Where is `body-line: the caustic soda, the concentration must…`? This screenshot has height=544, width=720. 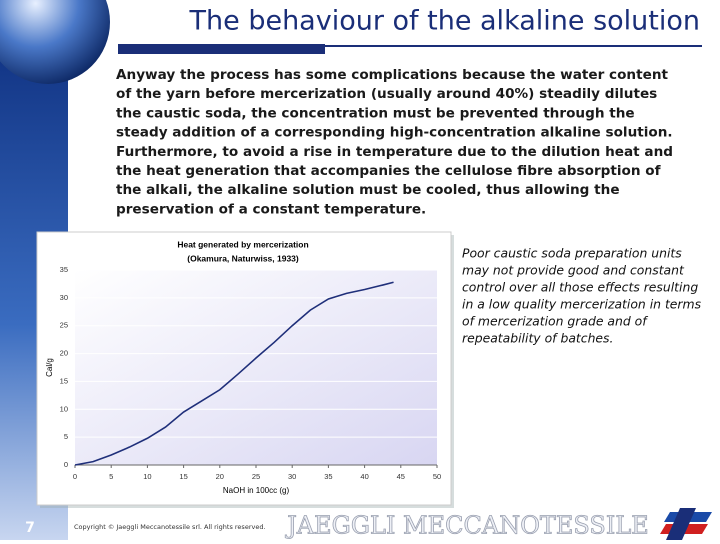
body-line: the caustic soda, the concentration must… is located at coordinates (375, 113).